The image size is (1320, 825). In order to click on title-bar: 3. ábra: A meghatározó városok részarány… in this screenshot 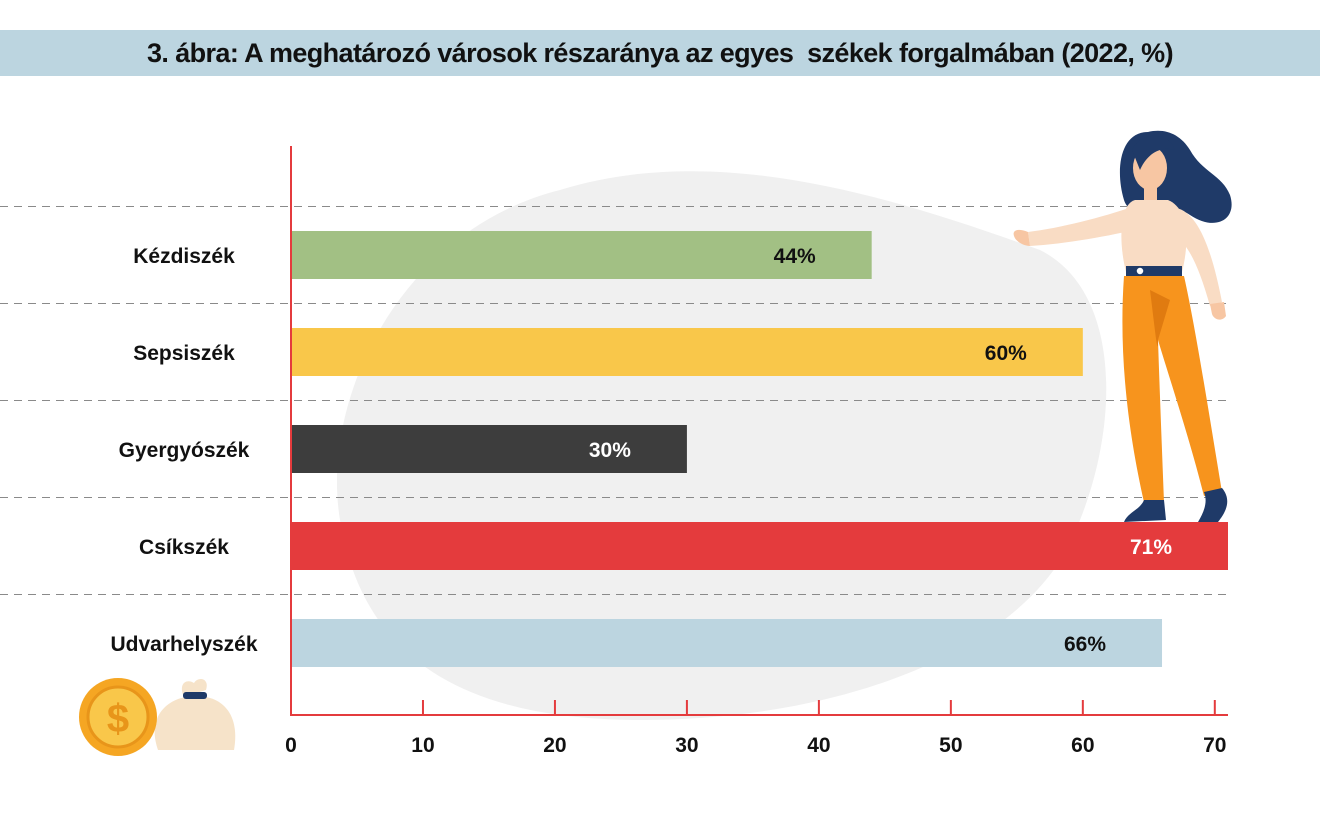, I will do `click(660, 53)`.